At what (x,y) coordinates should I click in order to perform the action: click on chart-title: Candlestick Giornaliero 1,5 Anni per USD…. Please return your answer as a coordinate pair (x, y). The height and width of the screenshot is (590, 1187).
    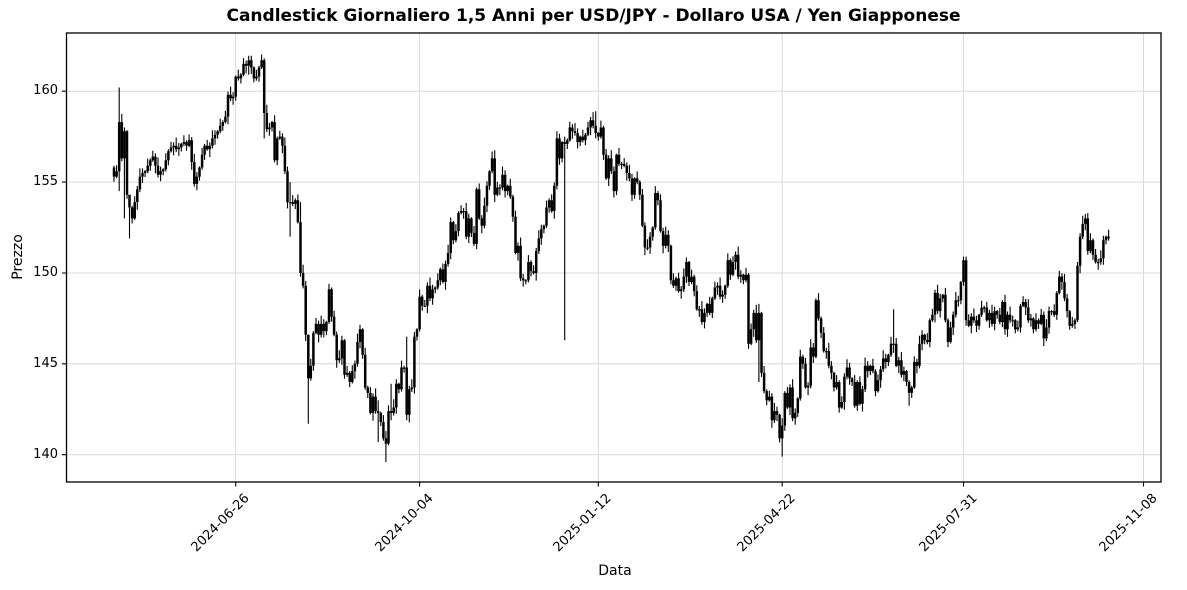
    Looking at the image, I should click on (593, 16).